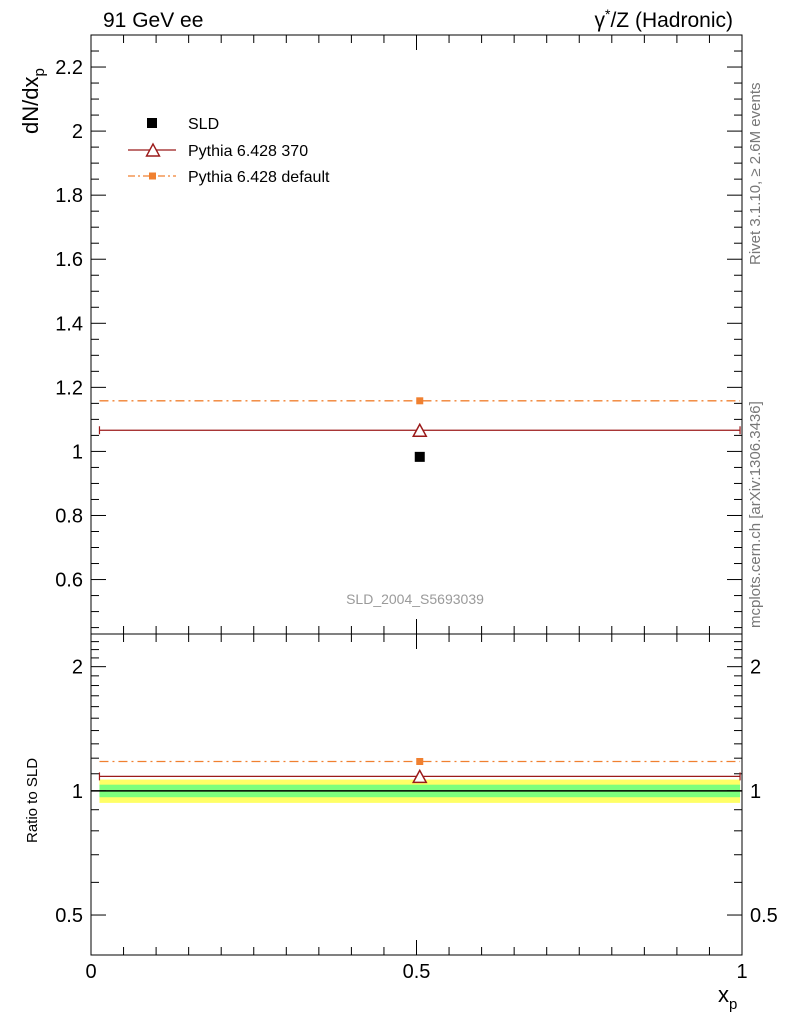 The height and width of the screenshot is (1024, 786). What do you see at coordinates (69, 196) in the screenshot?
I see `main-y-tick-label: 1.8` at bounding box center [69, 196].